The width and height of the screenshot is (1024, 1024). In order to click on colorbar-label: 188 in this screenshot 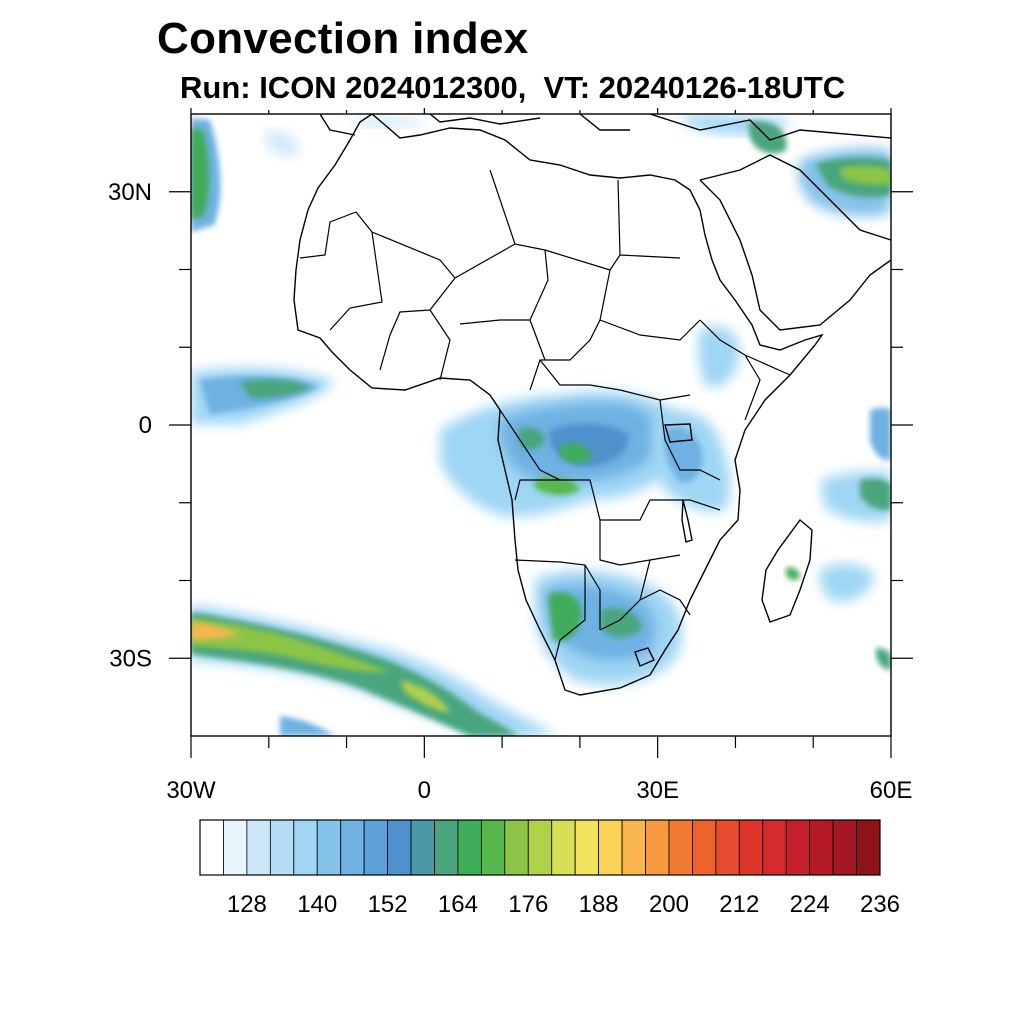, I will do `click(599, 904)`.